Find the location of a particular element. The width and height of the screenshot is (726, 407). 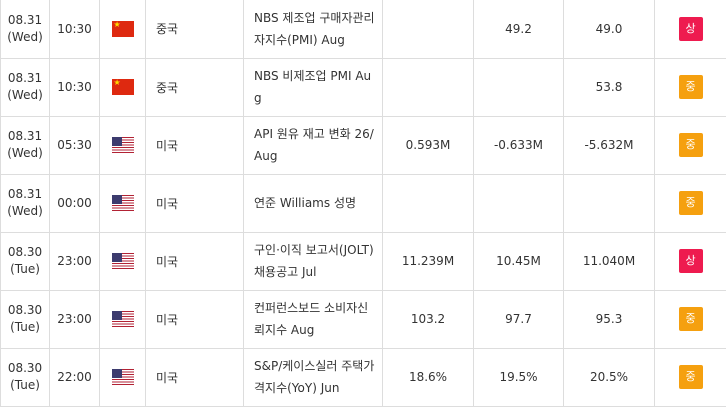

event-name: NBS 제조업 구매자관리자지수(PMI) Aug is located at coordinates (314, 29).